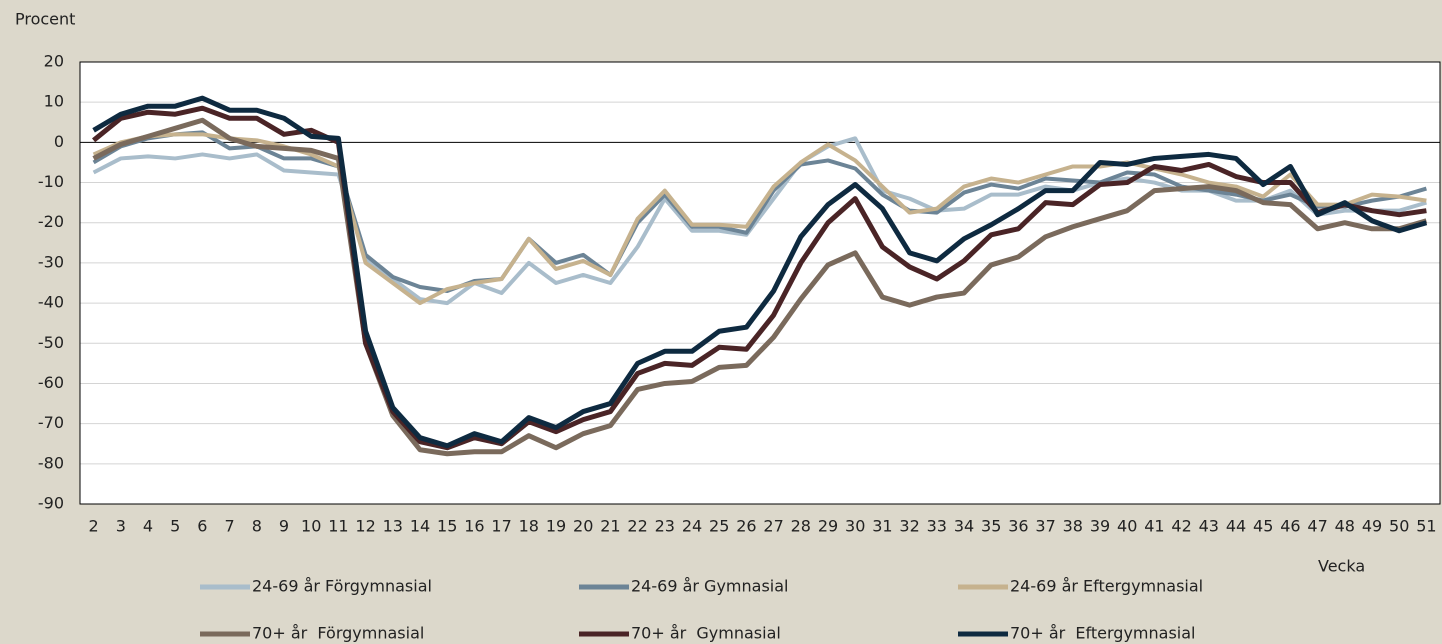  Describe the element at coordinates (121, 526) in the screenshot. I see `x-tick-label: 3` at that location.